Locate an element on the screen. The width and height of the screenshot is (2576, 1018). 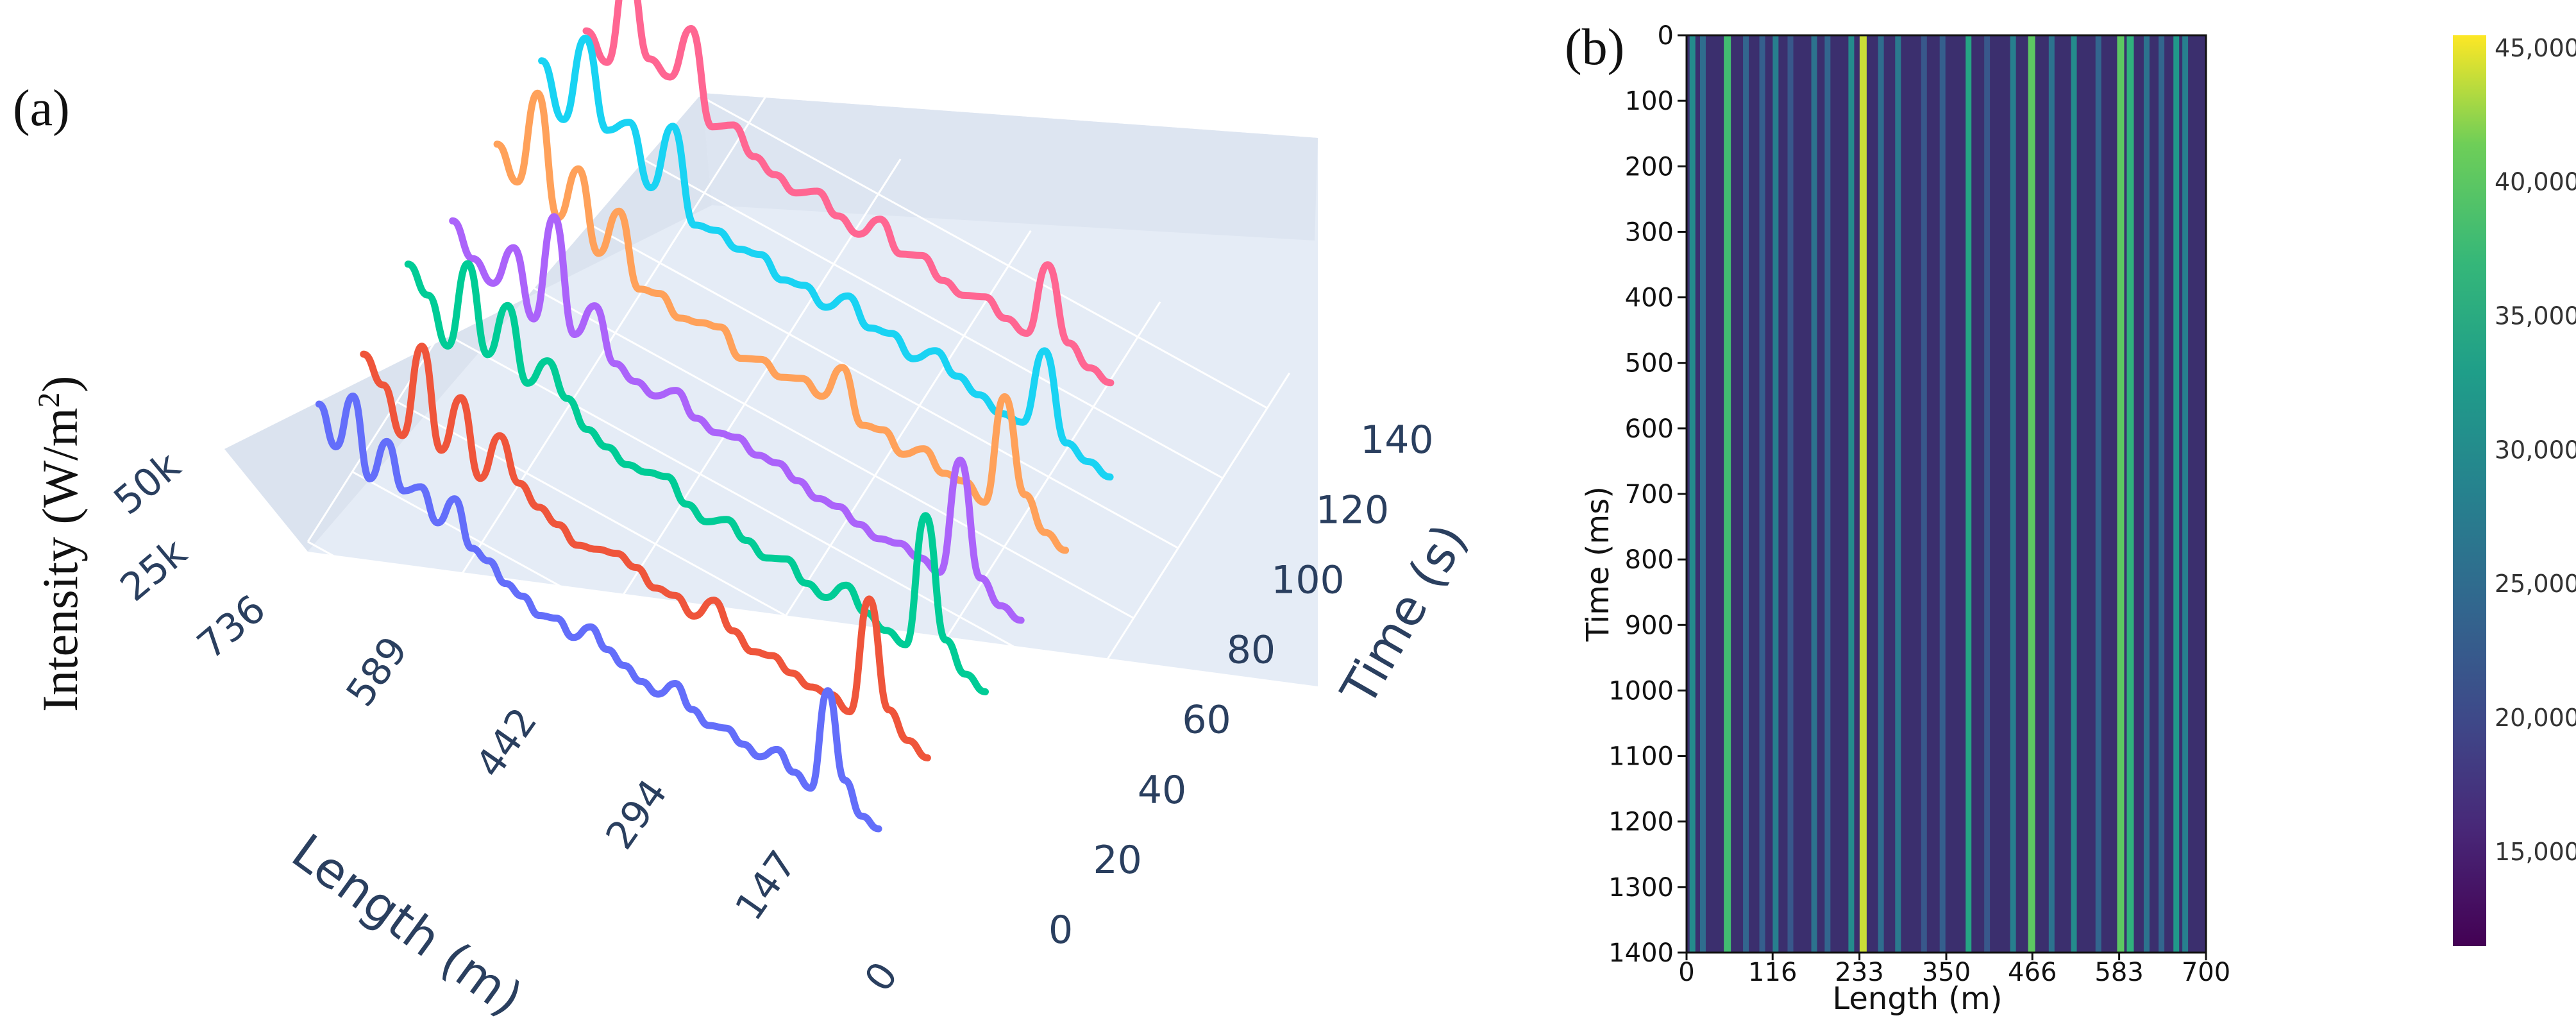
series-line-t2 is located at coordinates (696, 477).